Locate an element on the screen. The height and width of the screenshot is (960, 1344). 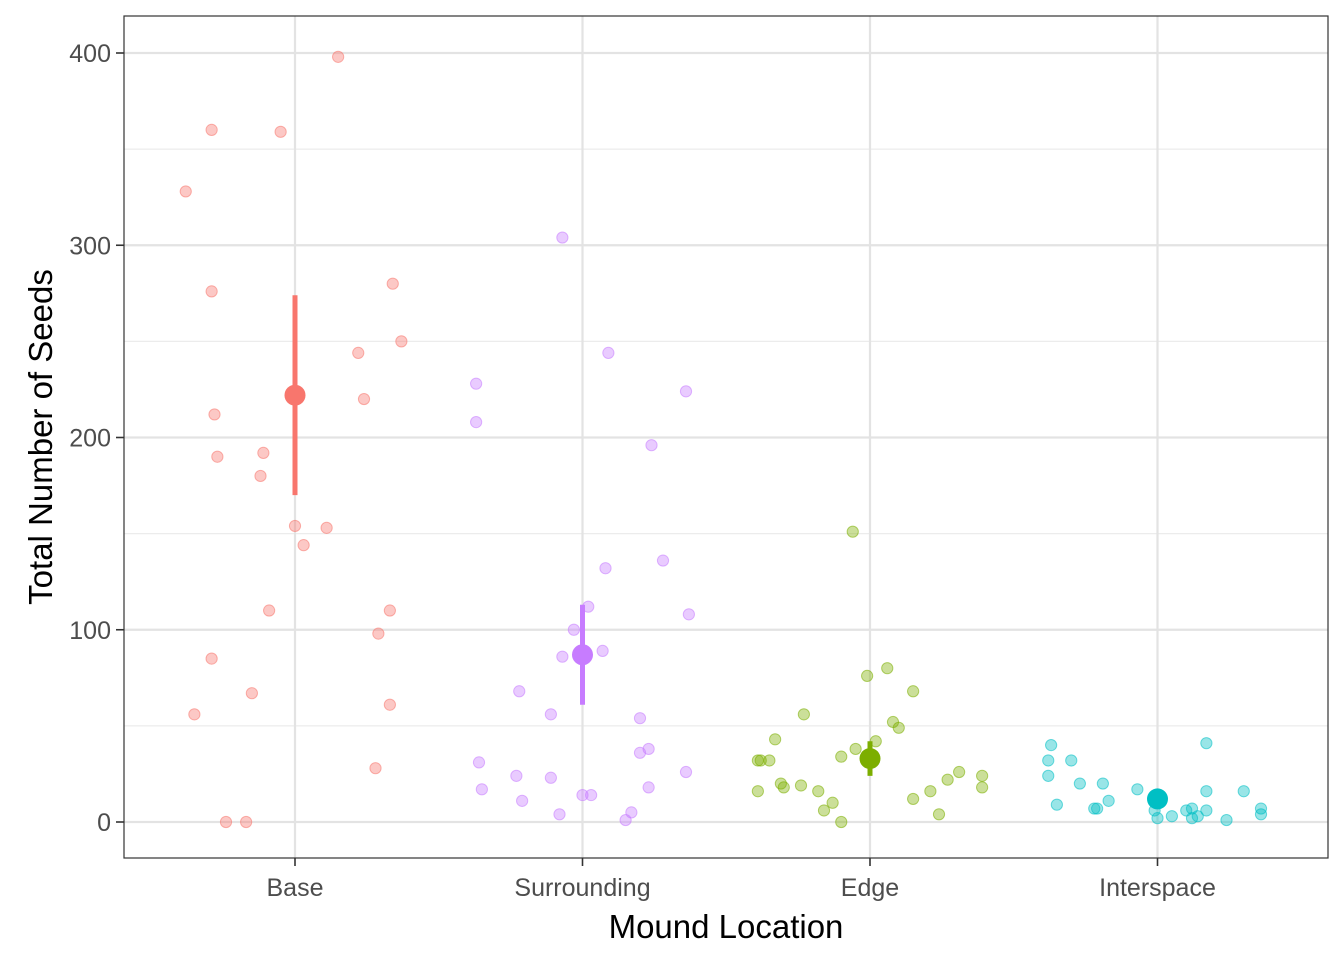
y-tick-label: 0 is located at coordinates (104, 823).